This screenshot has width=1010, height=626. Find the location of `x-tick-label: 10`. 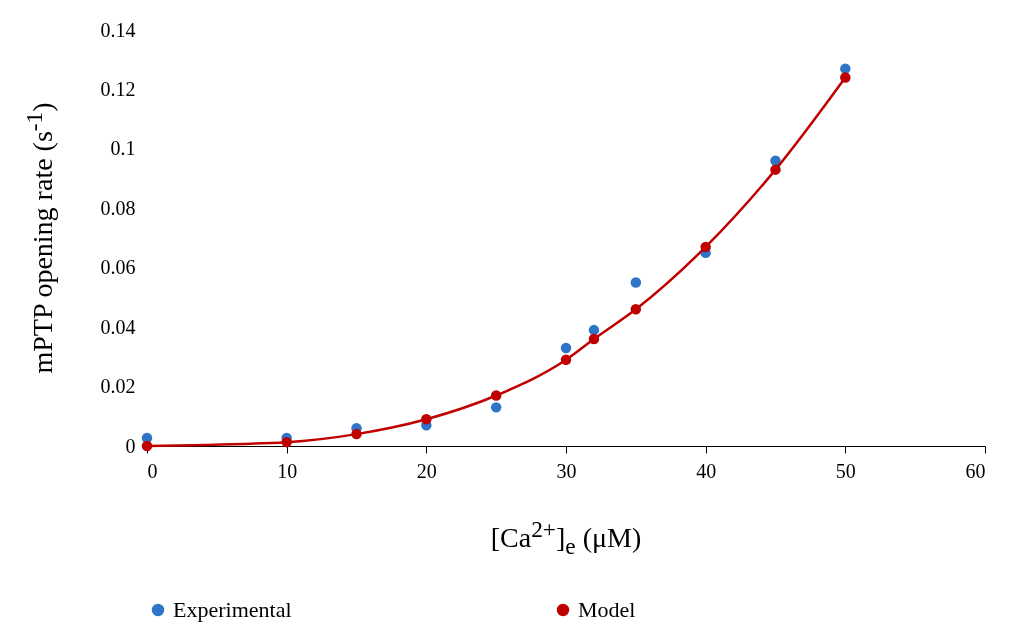

x-tick-label: 10 is located at coordinates (287, 470).